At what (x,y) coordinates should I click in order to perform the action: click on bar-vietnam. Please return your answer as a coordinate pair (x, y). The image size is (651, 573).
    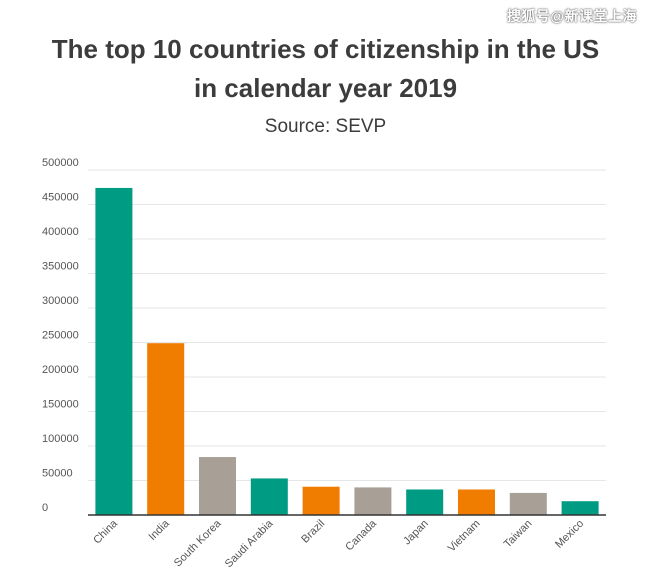
    Looking at the image, I should click on (476, 502).